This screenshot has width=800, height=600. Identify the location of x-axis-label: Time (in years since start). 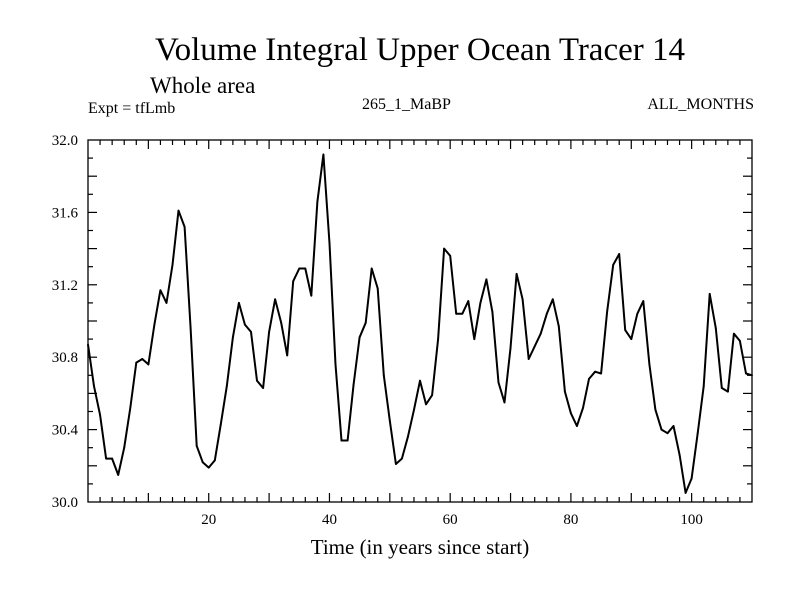
(420, 547).